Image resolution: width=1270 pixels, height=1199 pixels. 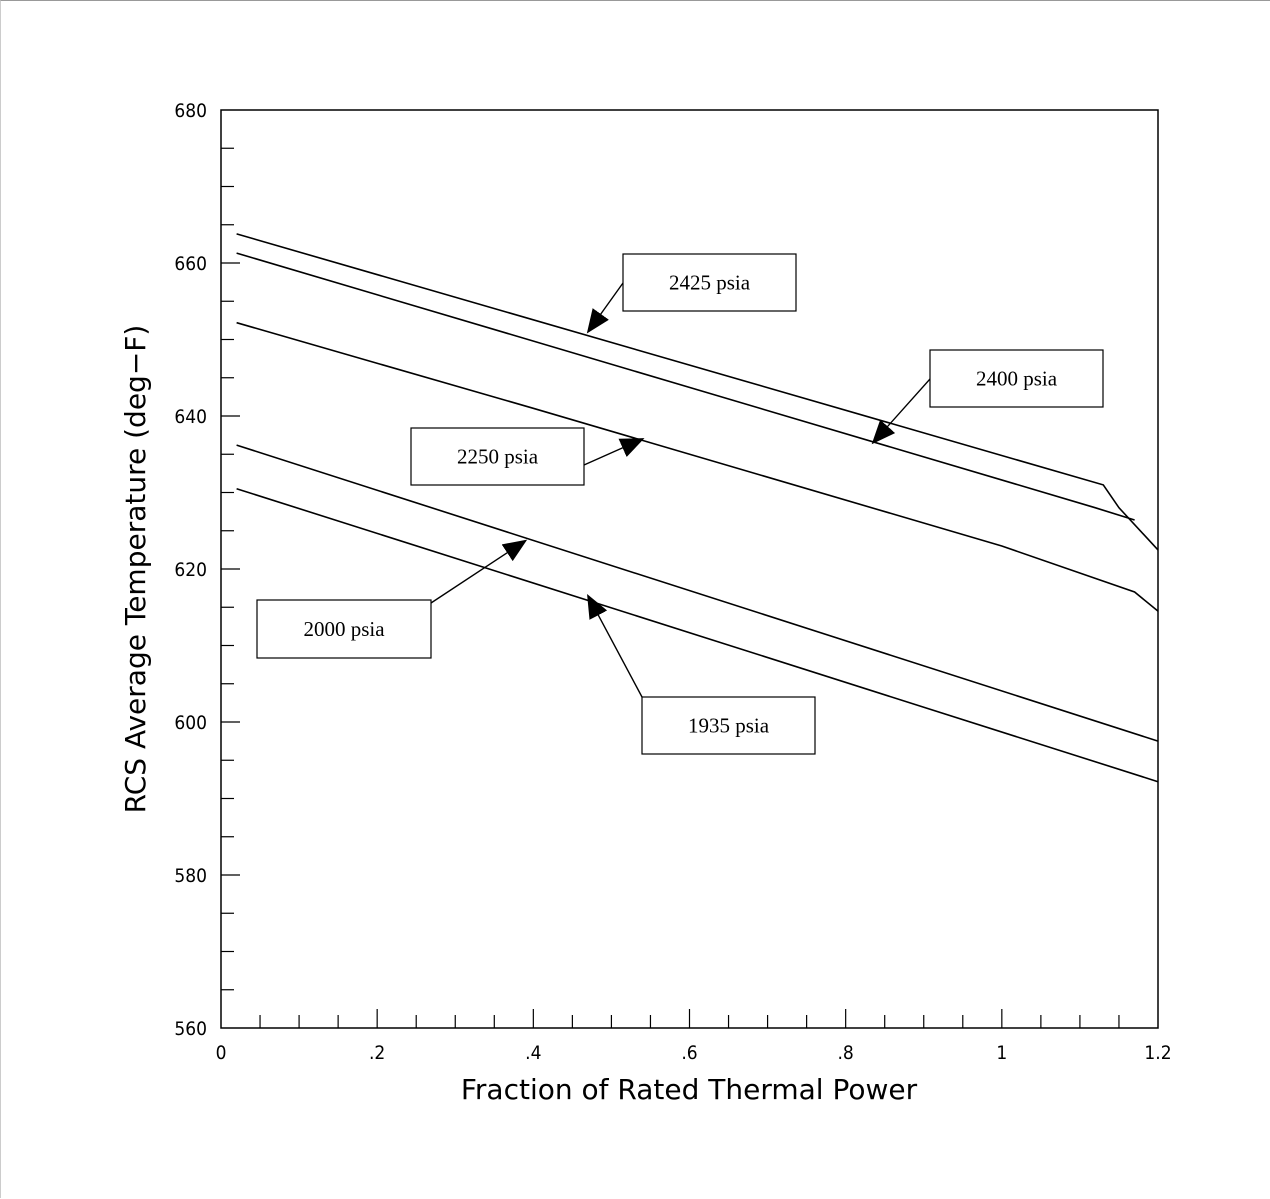 What do you see at coordinates (190, 876) in the screenshot?
I see `y-tick-label: 580` at bounding box center [190, 876].